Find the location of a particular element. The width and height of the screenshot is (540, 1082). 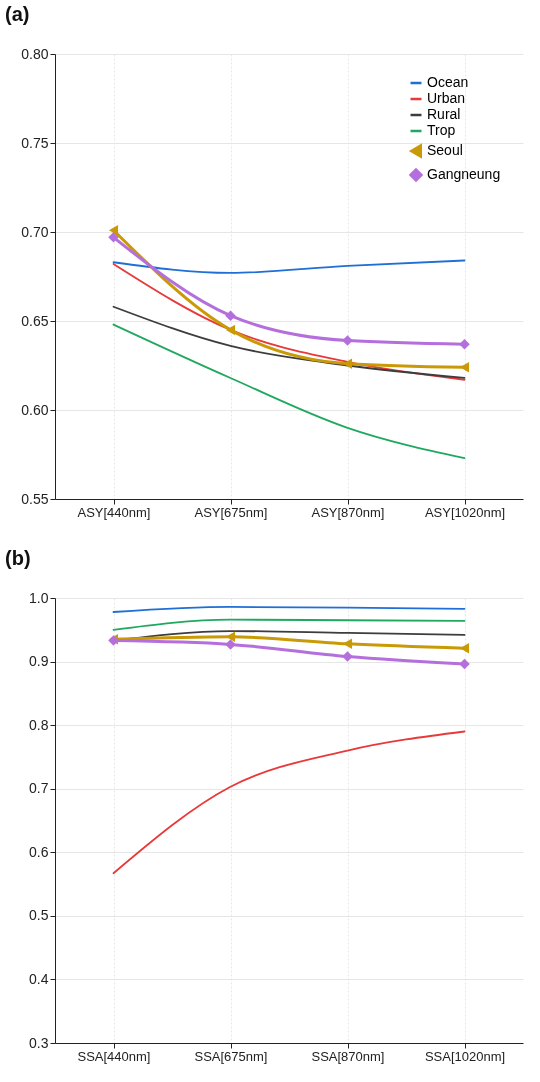

y-tick-label: 0.80 is located at coordinates (35, 53).